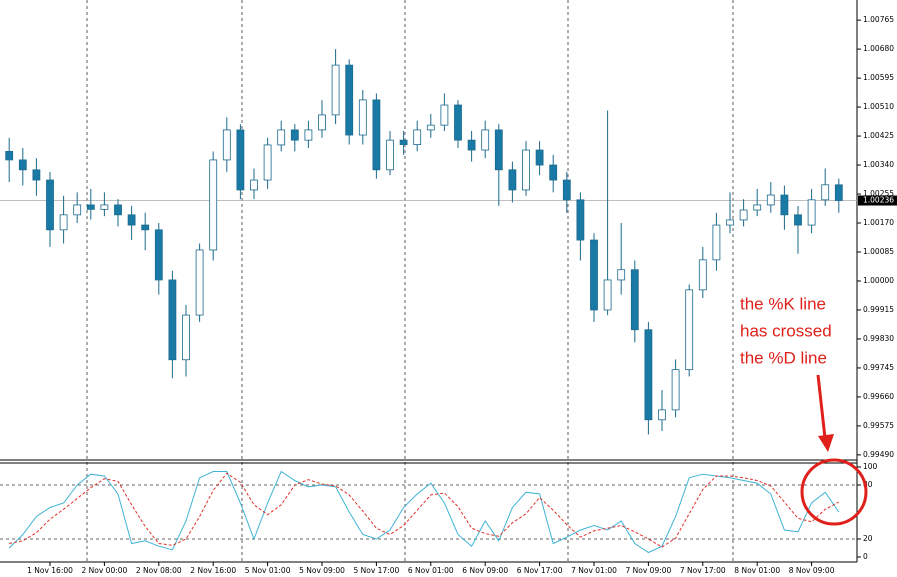 The image size is (897, 577). What do you see at coordinates (868, 538) in the screenshot?
I see `y-tick-label: 20` at bounding box center [868, 538].